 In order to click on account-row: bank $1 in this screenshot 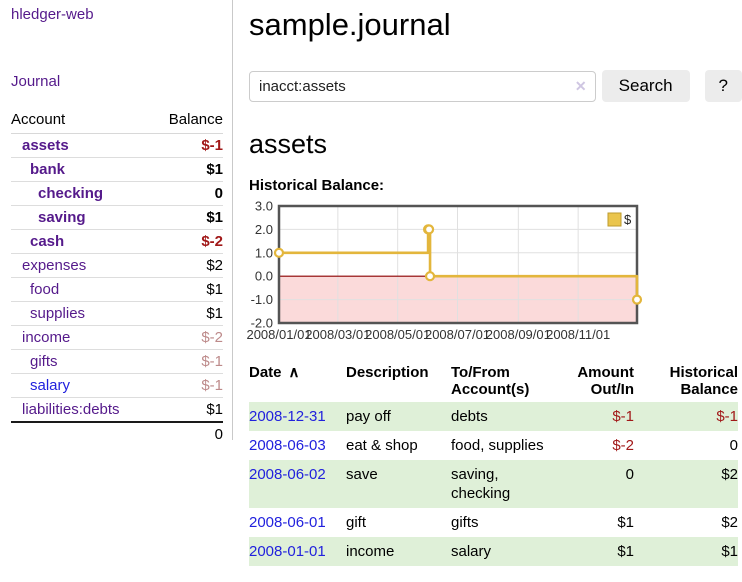, I will do `click(117, 169)`.